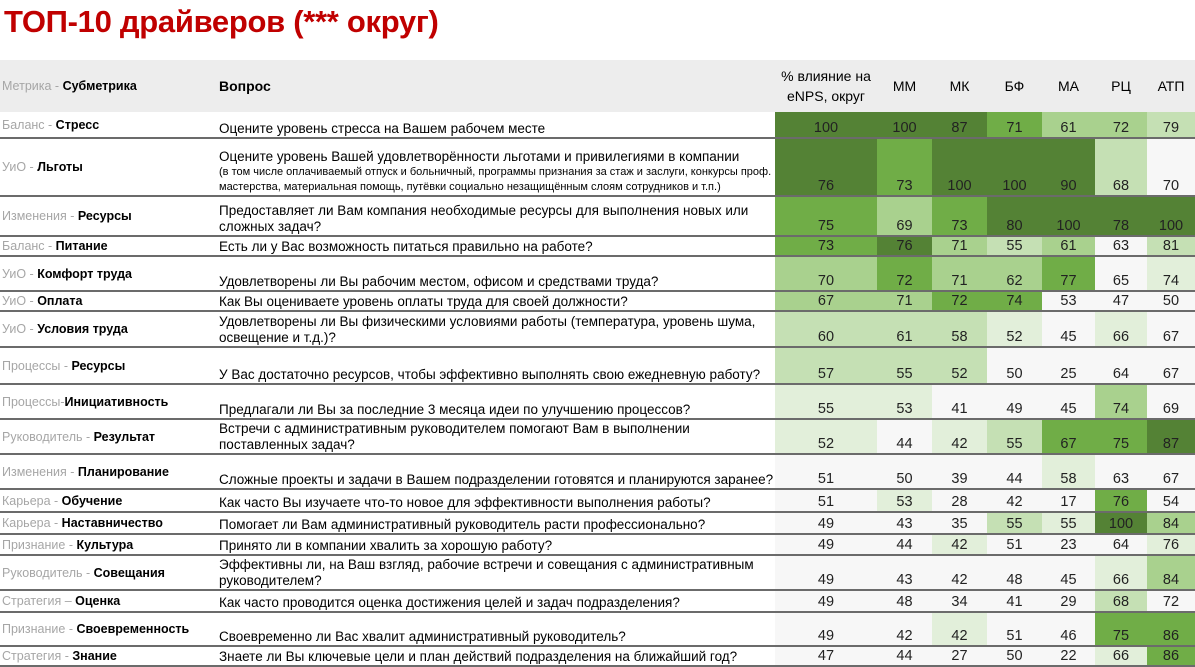 The image size is (1195, 667). What do you see at coordinates (32, 500) in the screenshot?
I see `metric-label: Карьера -` at bounding box center [32, 500].